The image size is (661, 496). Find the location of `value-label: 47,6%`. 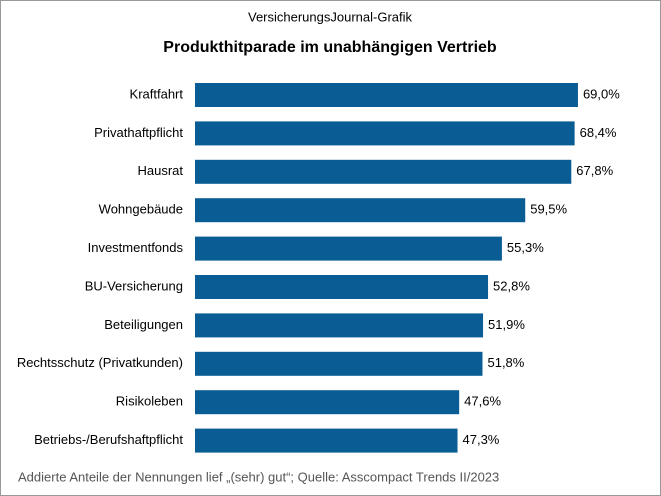

value-label: 47,6% is located at coordinates (482, 401).